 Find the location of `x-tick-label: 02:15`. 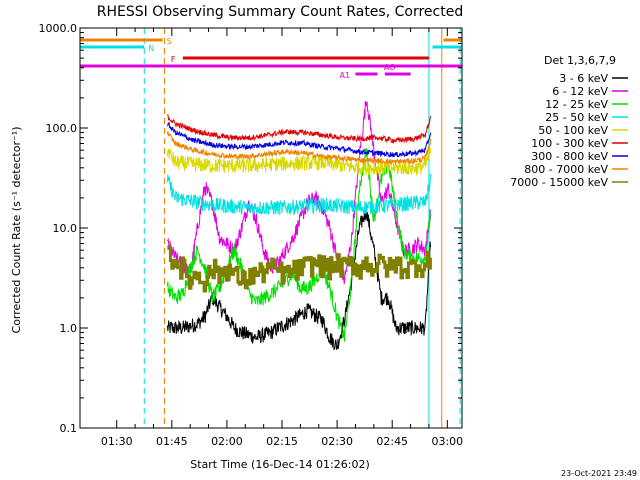

x-tick-label: 02:15 is located at coordinates (282, 441).